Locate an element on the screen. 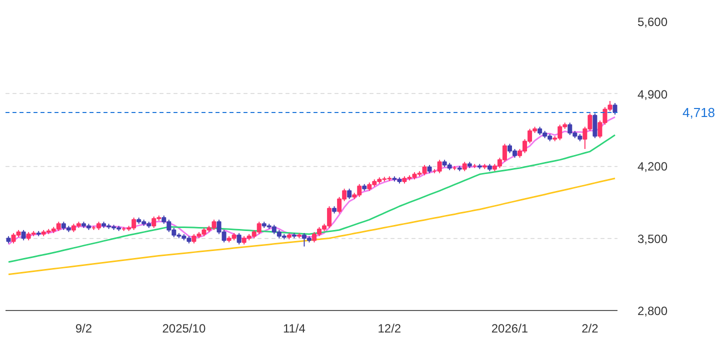 This screenshot has width=718, height=338. x-tick-label: 12/2 is located at coordinates (390, 329).